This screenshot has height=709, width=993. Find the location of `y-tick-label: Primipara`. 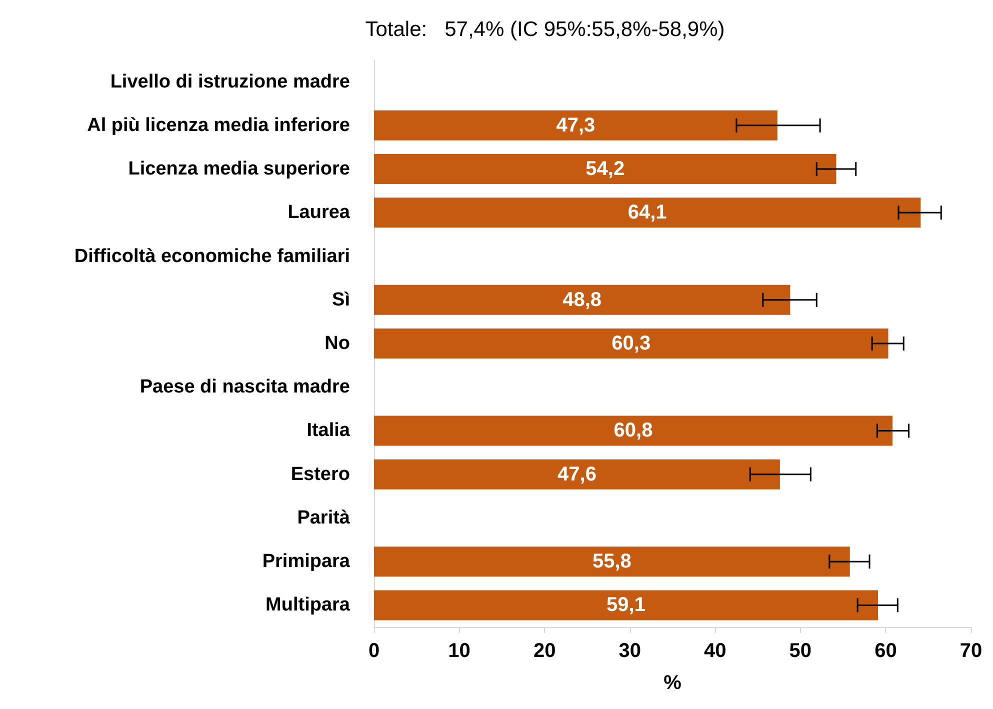

y-tick-label: Primipara is located at coordinates (306, 561).